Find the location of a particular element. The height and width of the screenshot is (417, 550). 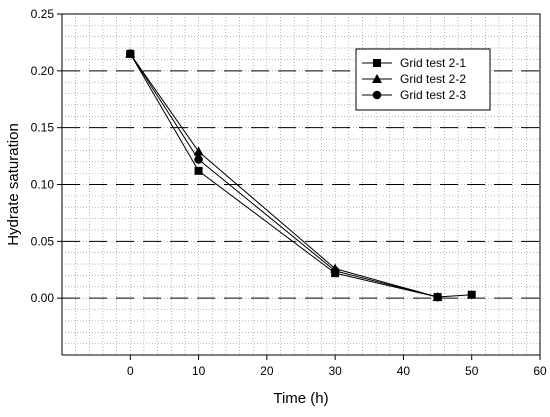

y-tick-label: 0.15 is located at coordinates (43, 128).